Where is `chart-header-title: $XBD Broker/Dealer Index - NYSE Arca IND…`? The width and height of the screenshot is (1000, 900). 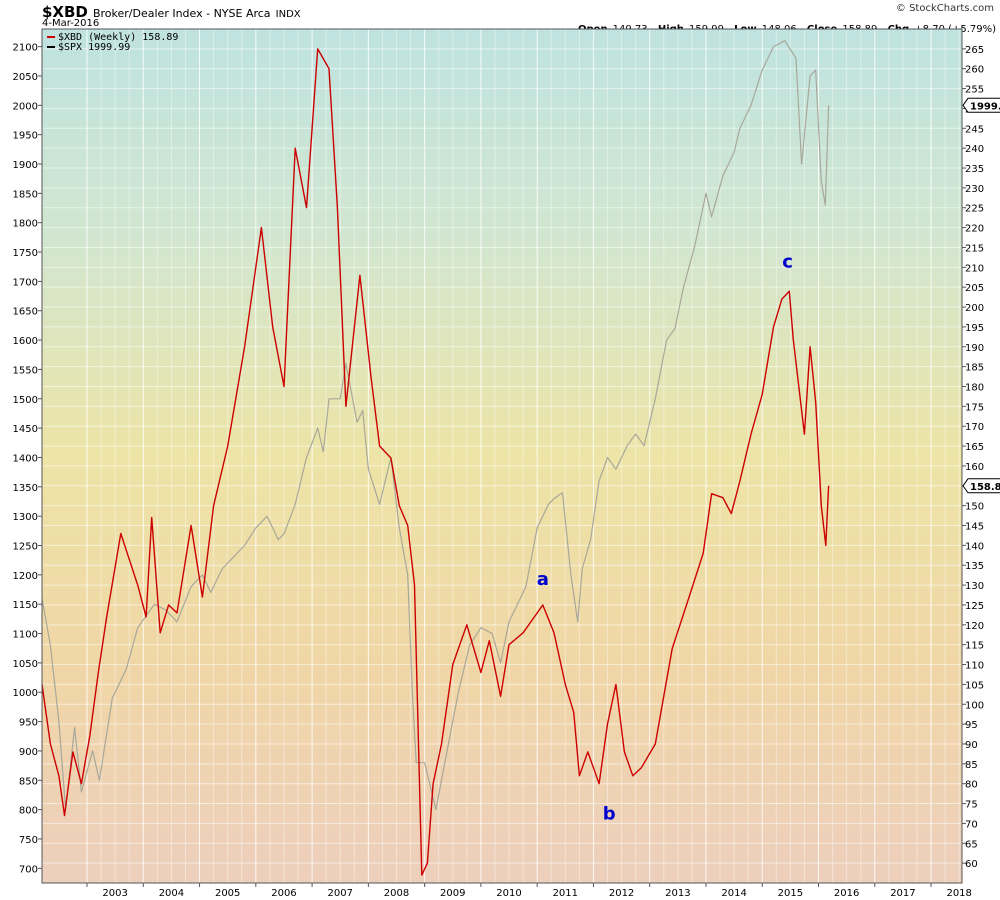
chart-header-title: $XBD Broker/Dealer Index - NYSE Arca IND… is located at coordinates (171, 11).